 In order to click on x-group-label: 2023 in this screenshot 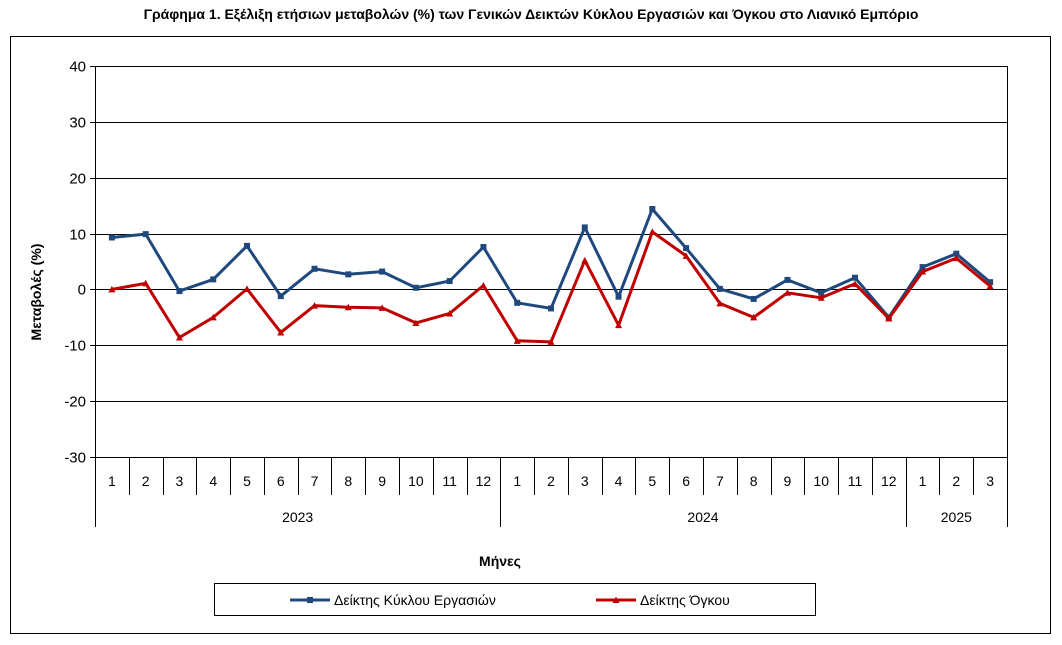, I will do `click(297, 517)`.